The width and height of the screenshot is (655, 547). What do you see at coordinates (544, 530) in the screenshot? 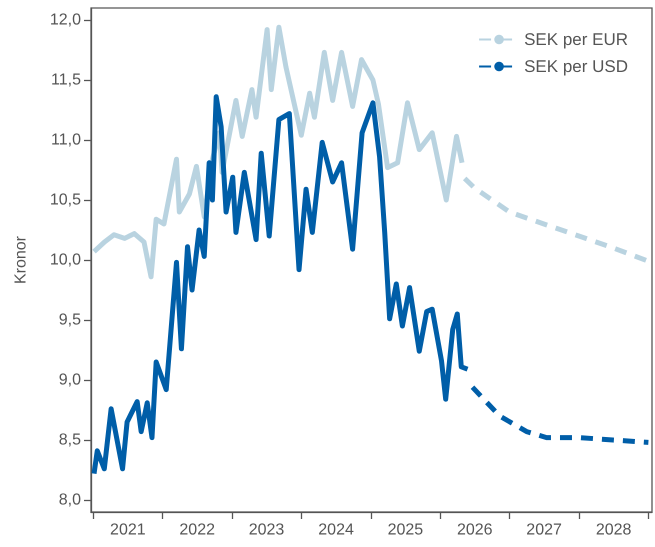
I see `x-tick-label: 2027` at bounding box center [544, 530].